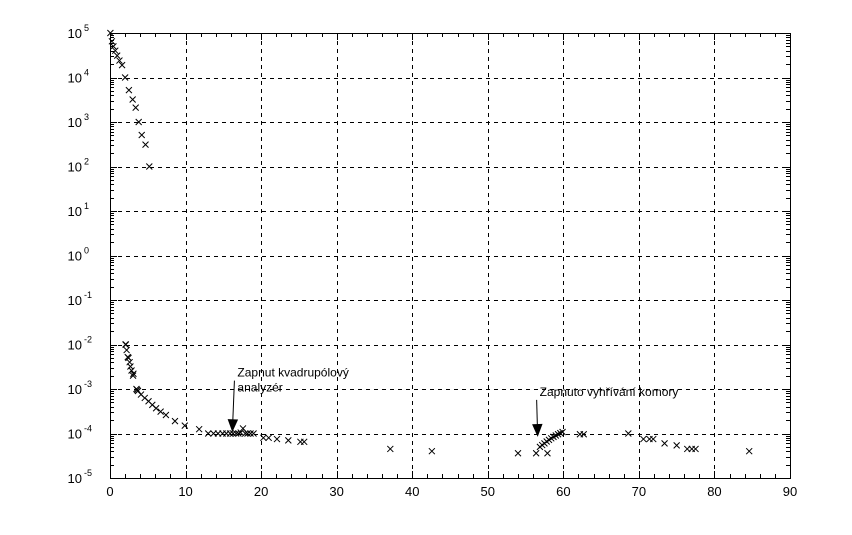 The width and height of the screenshot is (852, 535). What do you see at coordinates (261, 491) in the screenshot?
I see `xtick-label: 20` at bounding box center [261, 491].